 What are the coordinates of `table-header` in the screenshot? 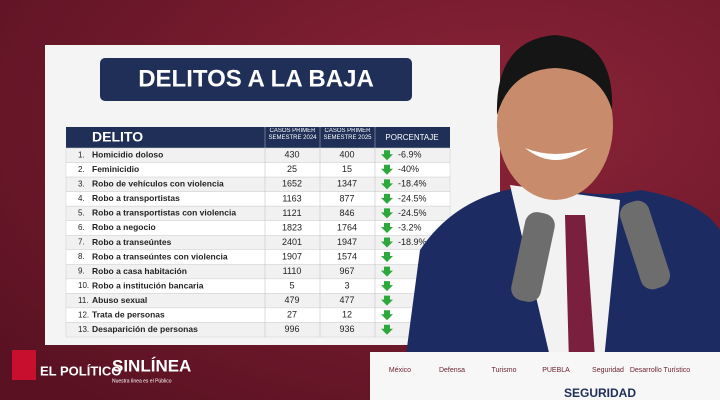 It's located at (258, 137).